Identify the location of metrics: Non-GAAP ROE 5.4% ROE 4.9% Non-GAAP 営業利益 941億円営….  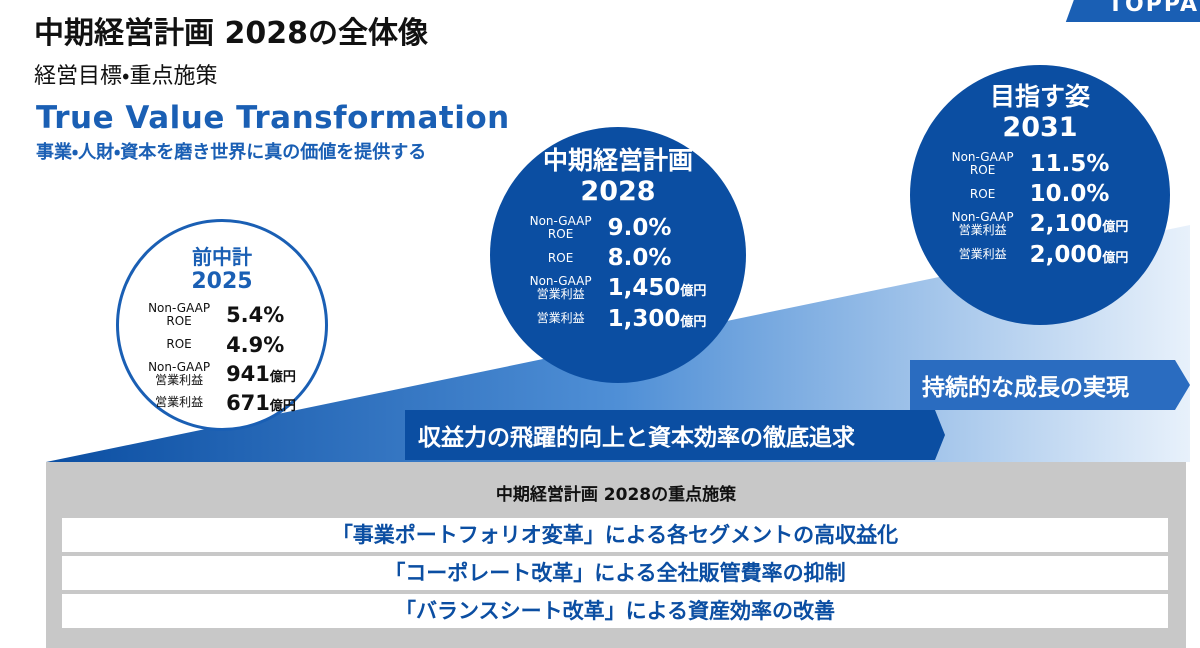
(222, 358).